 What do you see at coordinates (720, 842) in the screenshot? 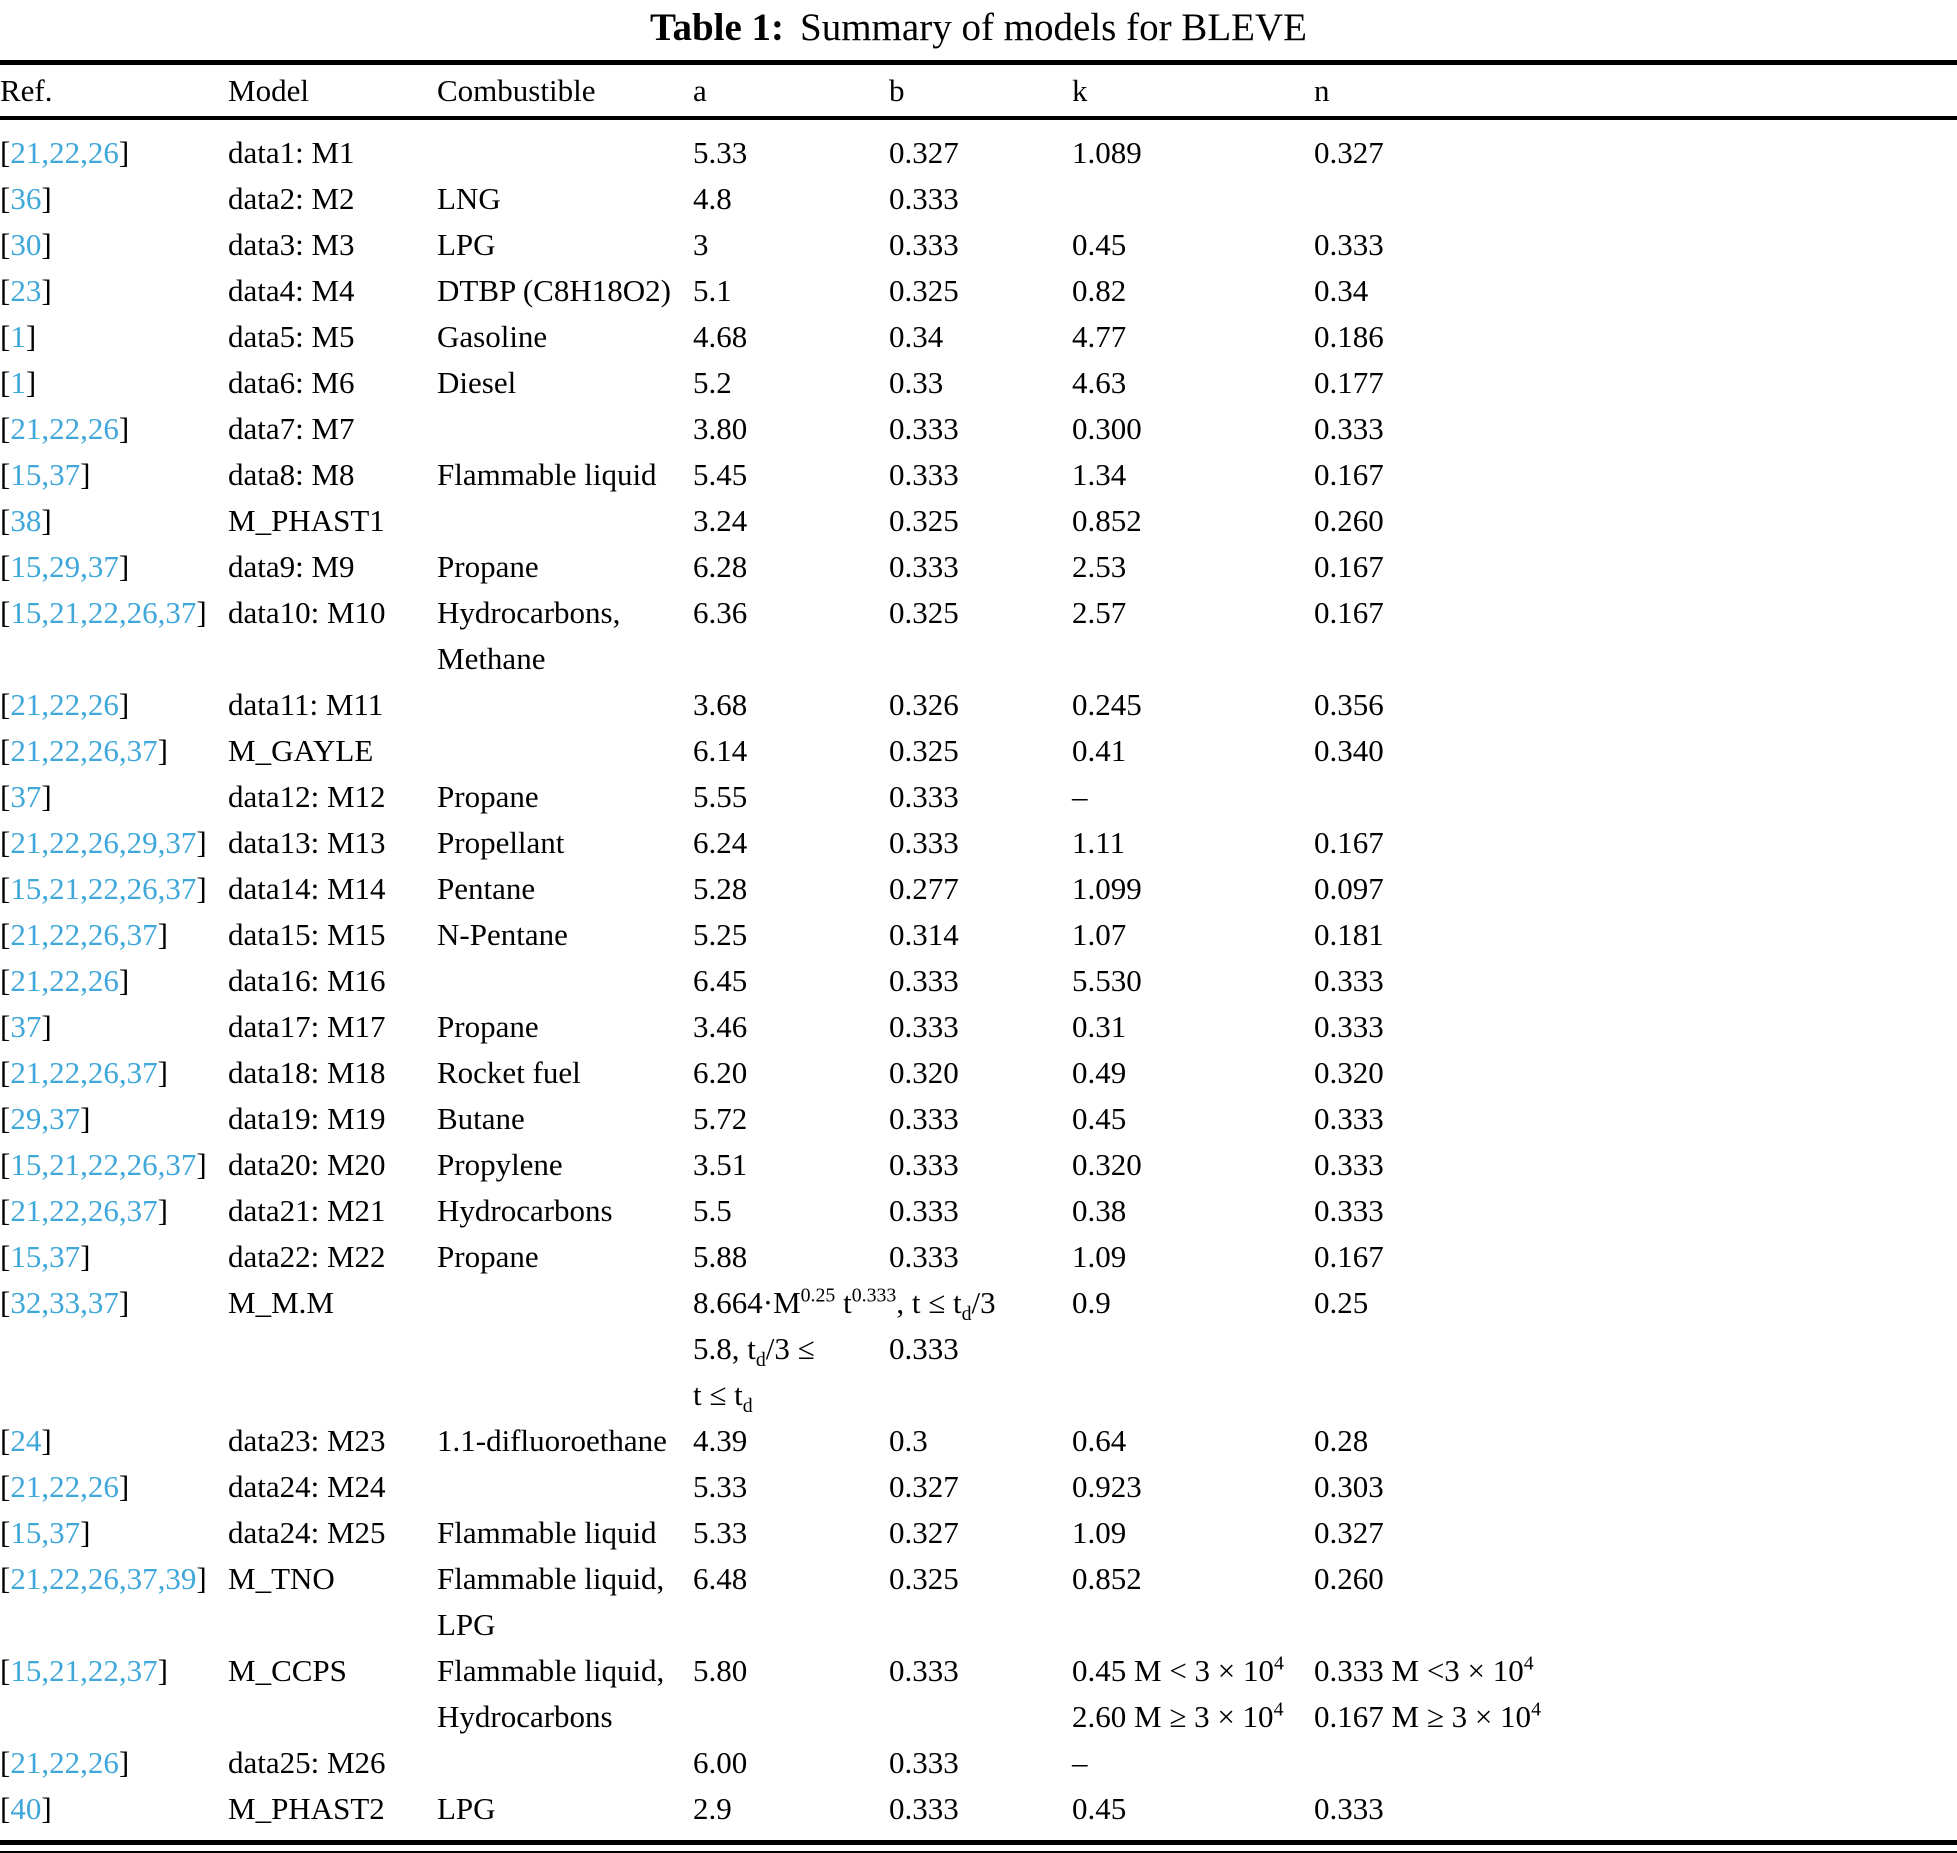
I see `cell-a: 6.24` at bounding box center [720, 842].